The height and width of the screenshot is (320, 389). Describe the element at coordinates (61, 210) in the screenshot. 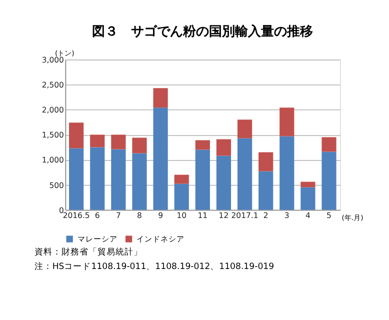

I see `y-tick-label: 0` at that location.